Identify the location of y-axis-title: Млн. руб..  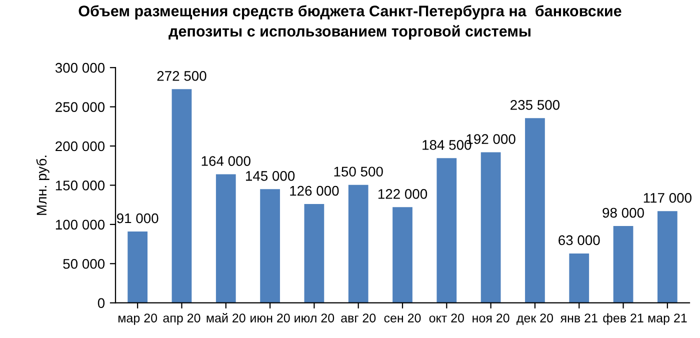
(43, 185).